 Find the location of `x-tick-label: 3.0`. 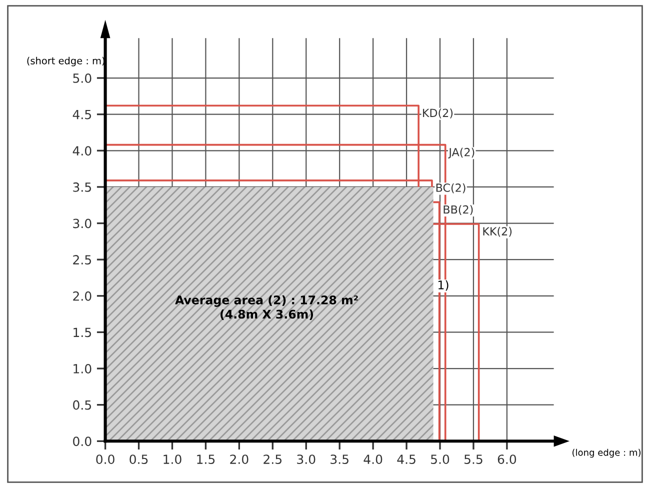

x-tick-label: 3.0 is located at coordinates (306, 459).